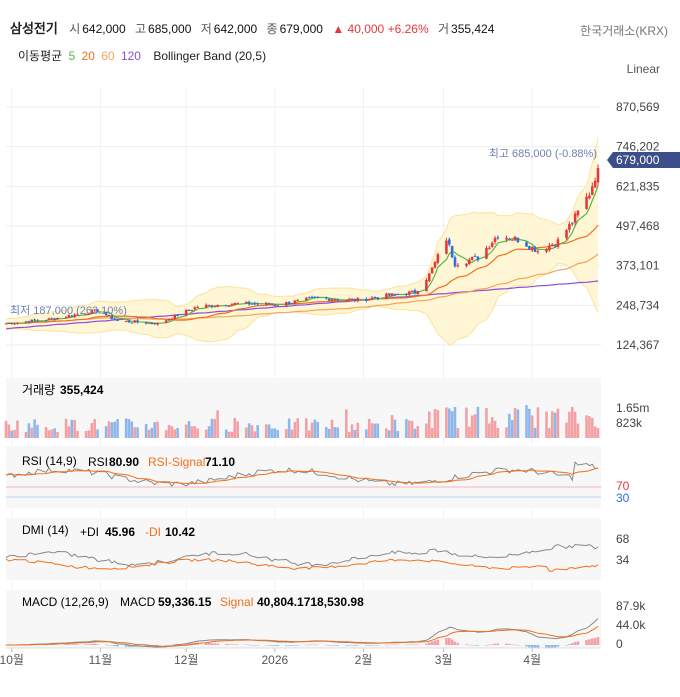 Image resolution: width=680 pixels, height=697 pixels. I want to click on volume-label: 거, so click(443, 29).